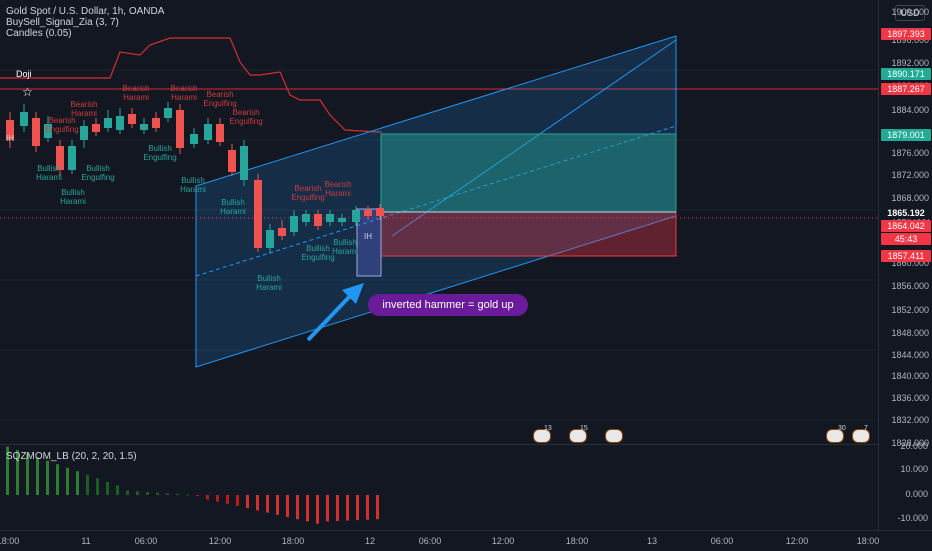  Describe the element at coordinates (906, 34) in the screenshot. I see `price-tag: 1897.393` at that location.